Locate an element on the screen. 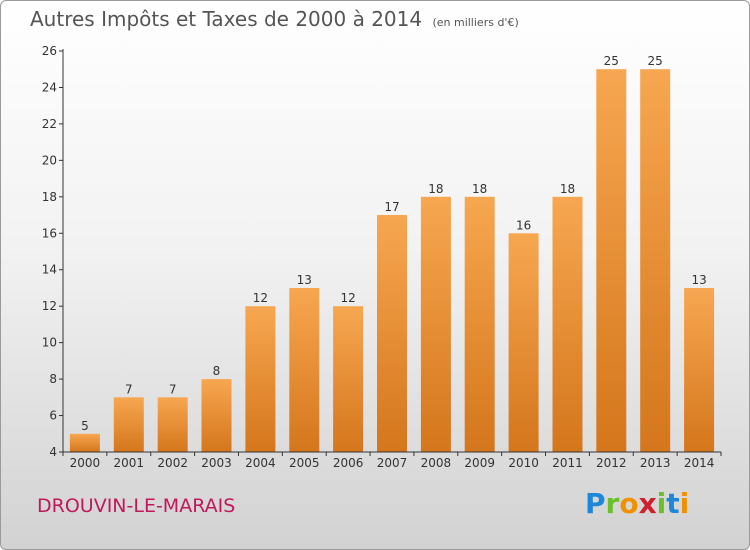  bar-2004 is located at coordinates (260, 379).